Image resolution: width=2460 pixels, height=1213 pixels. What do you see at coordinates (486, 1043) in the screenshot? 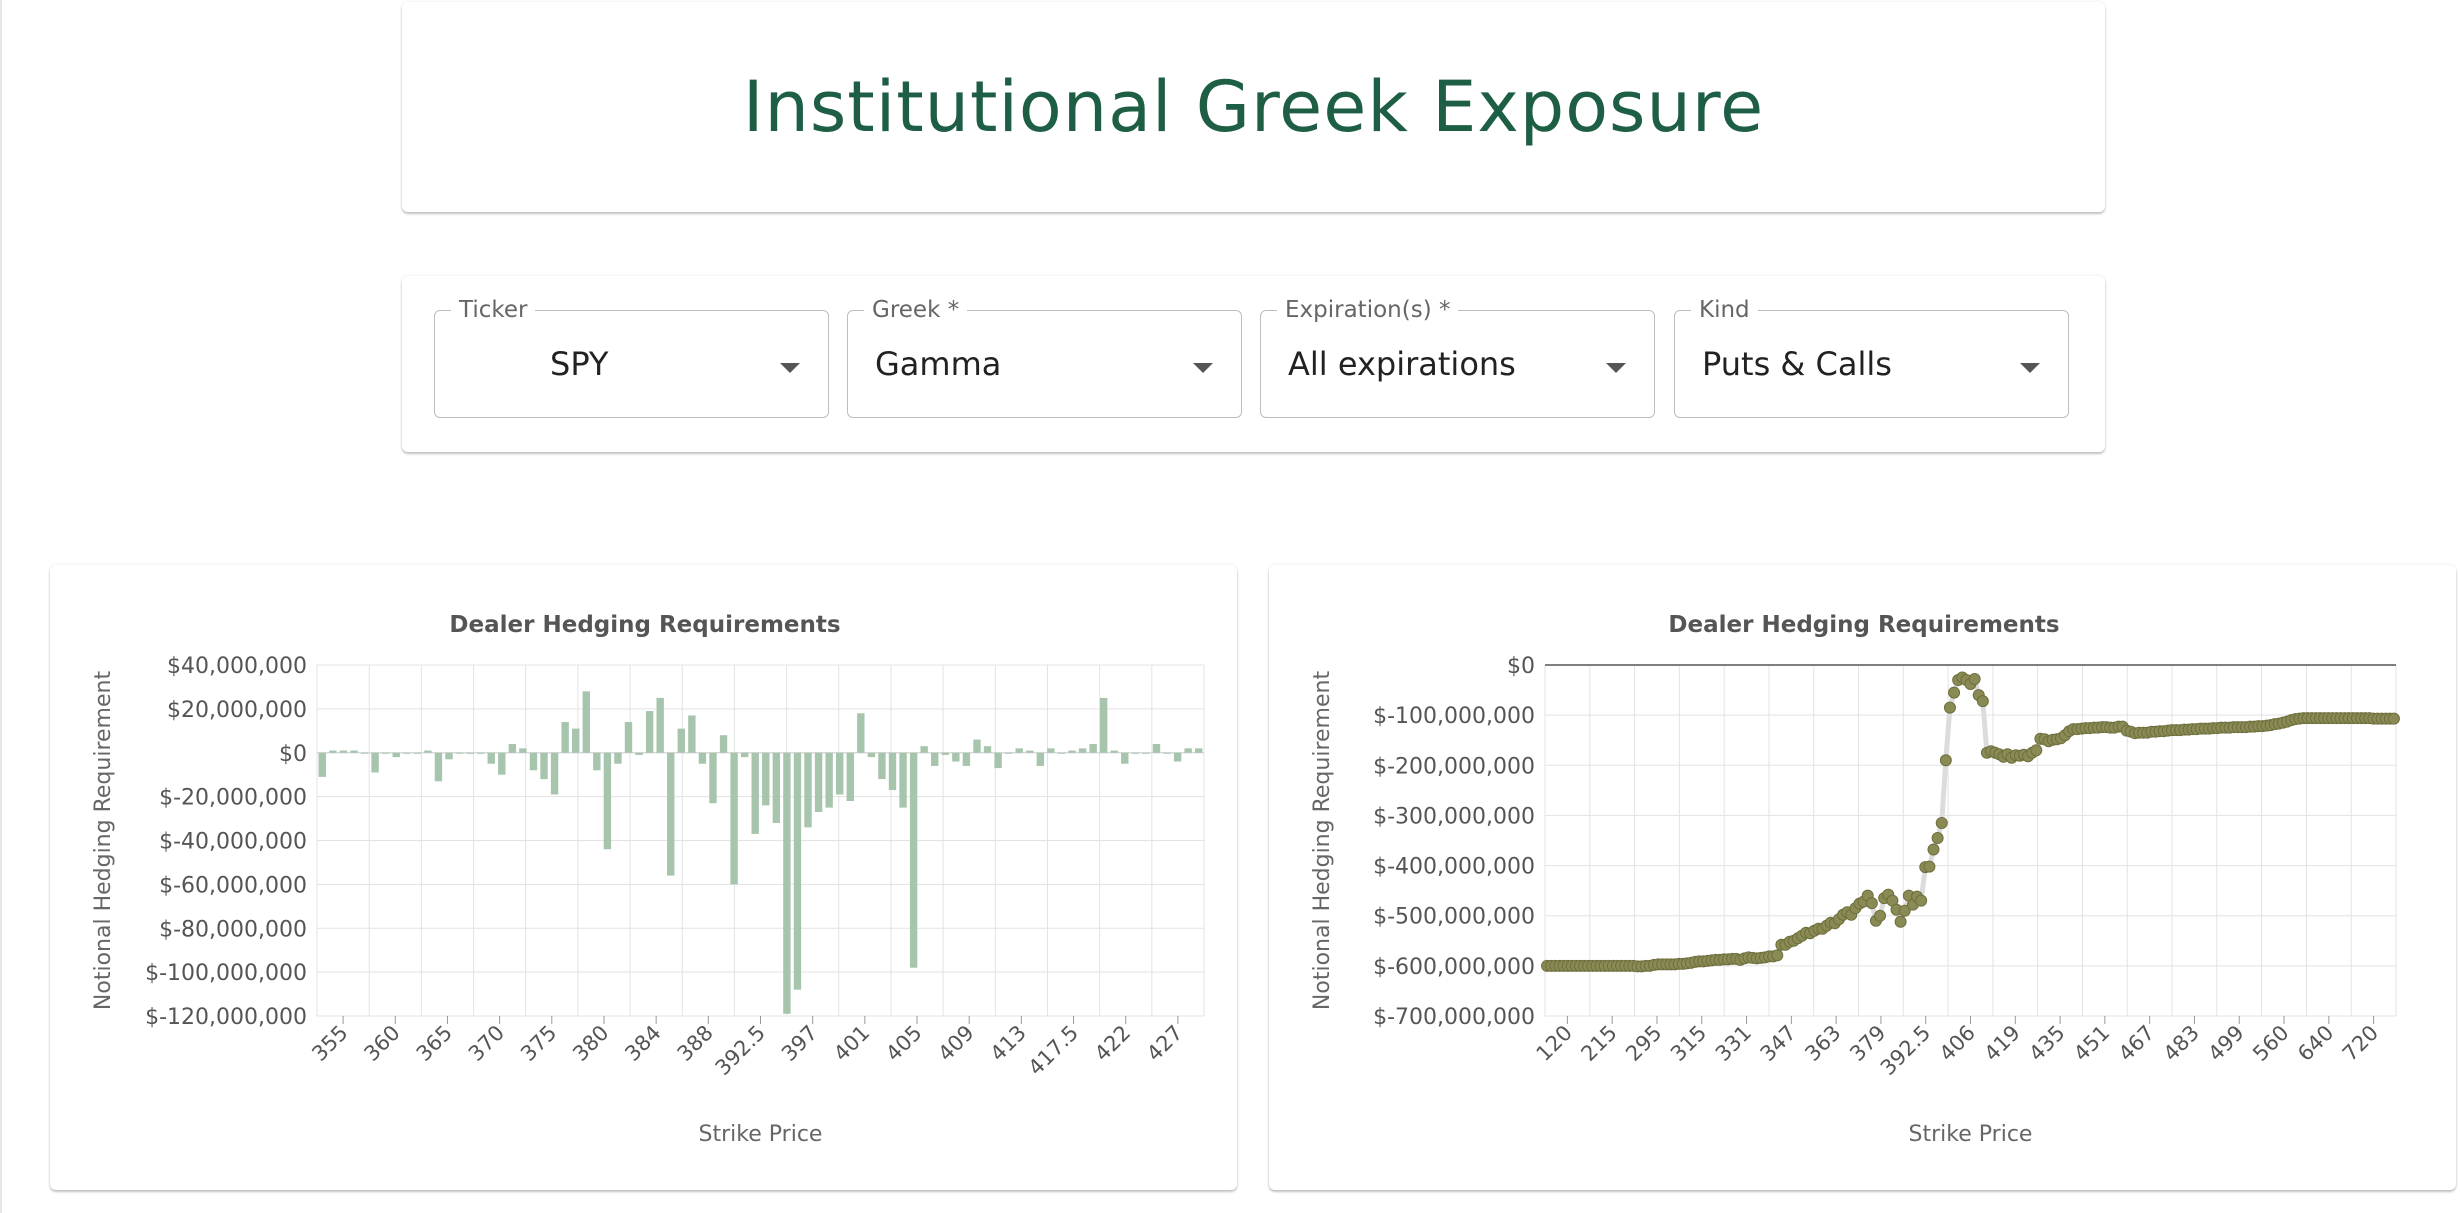
I see `x-tick-label: 370` at bounding box center [486, 1043].